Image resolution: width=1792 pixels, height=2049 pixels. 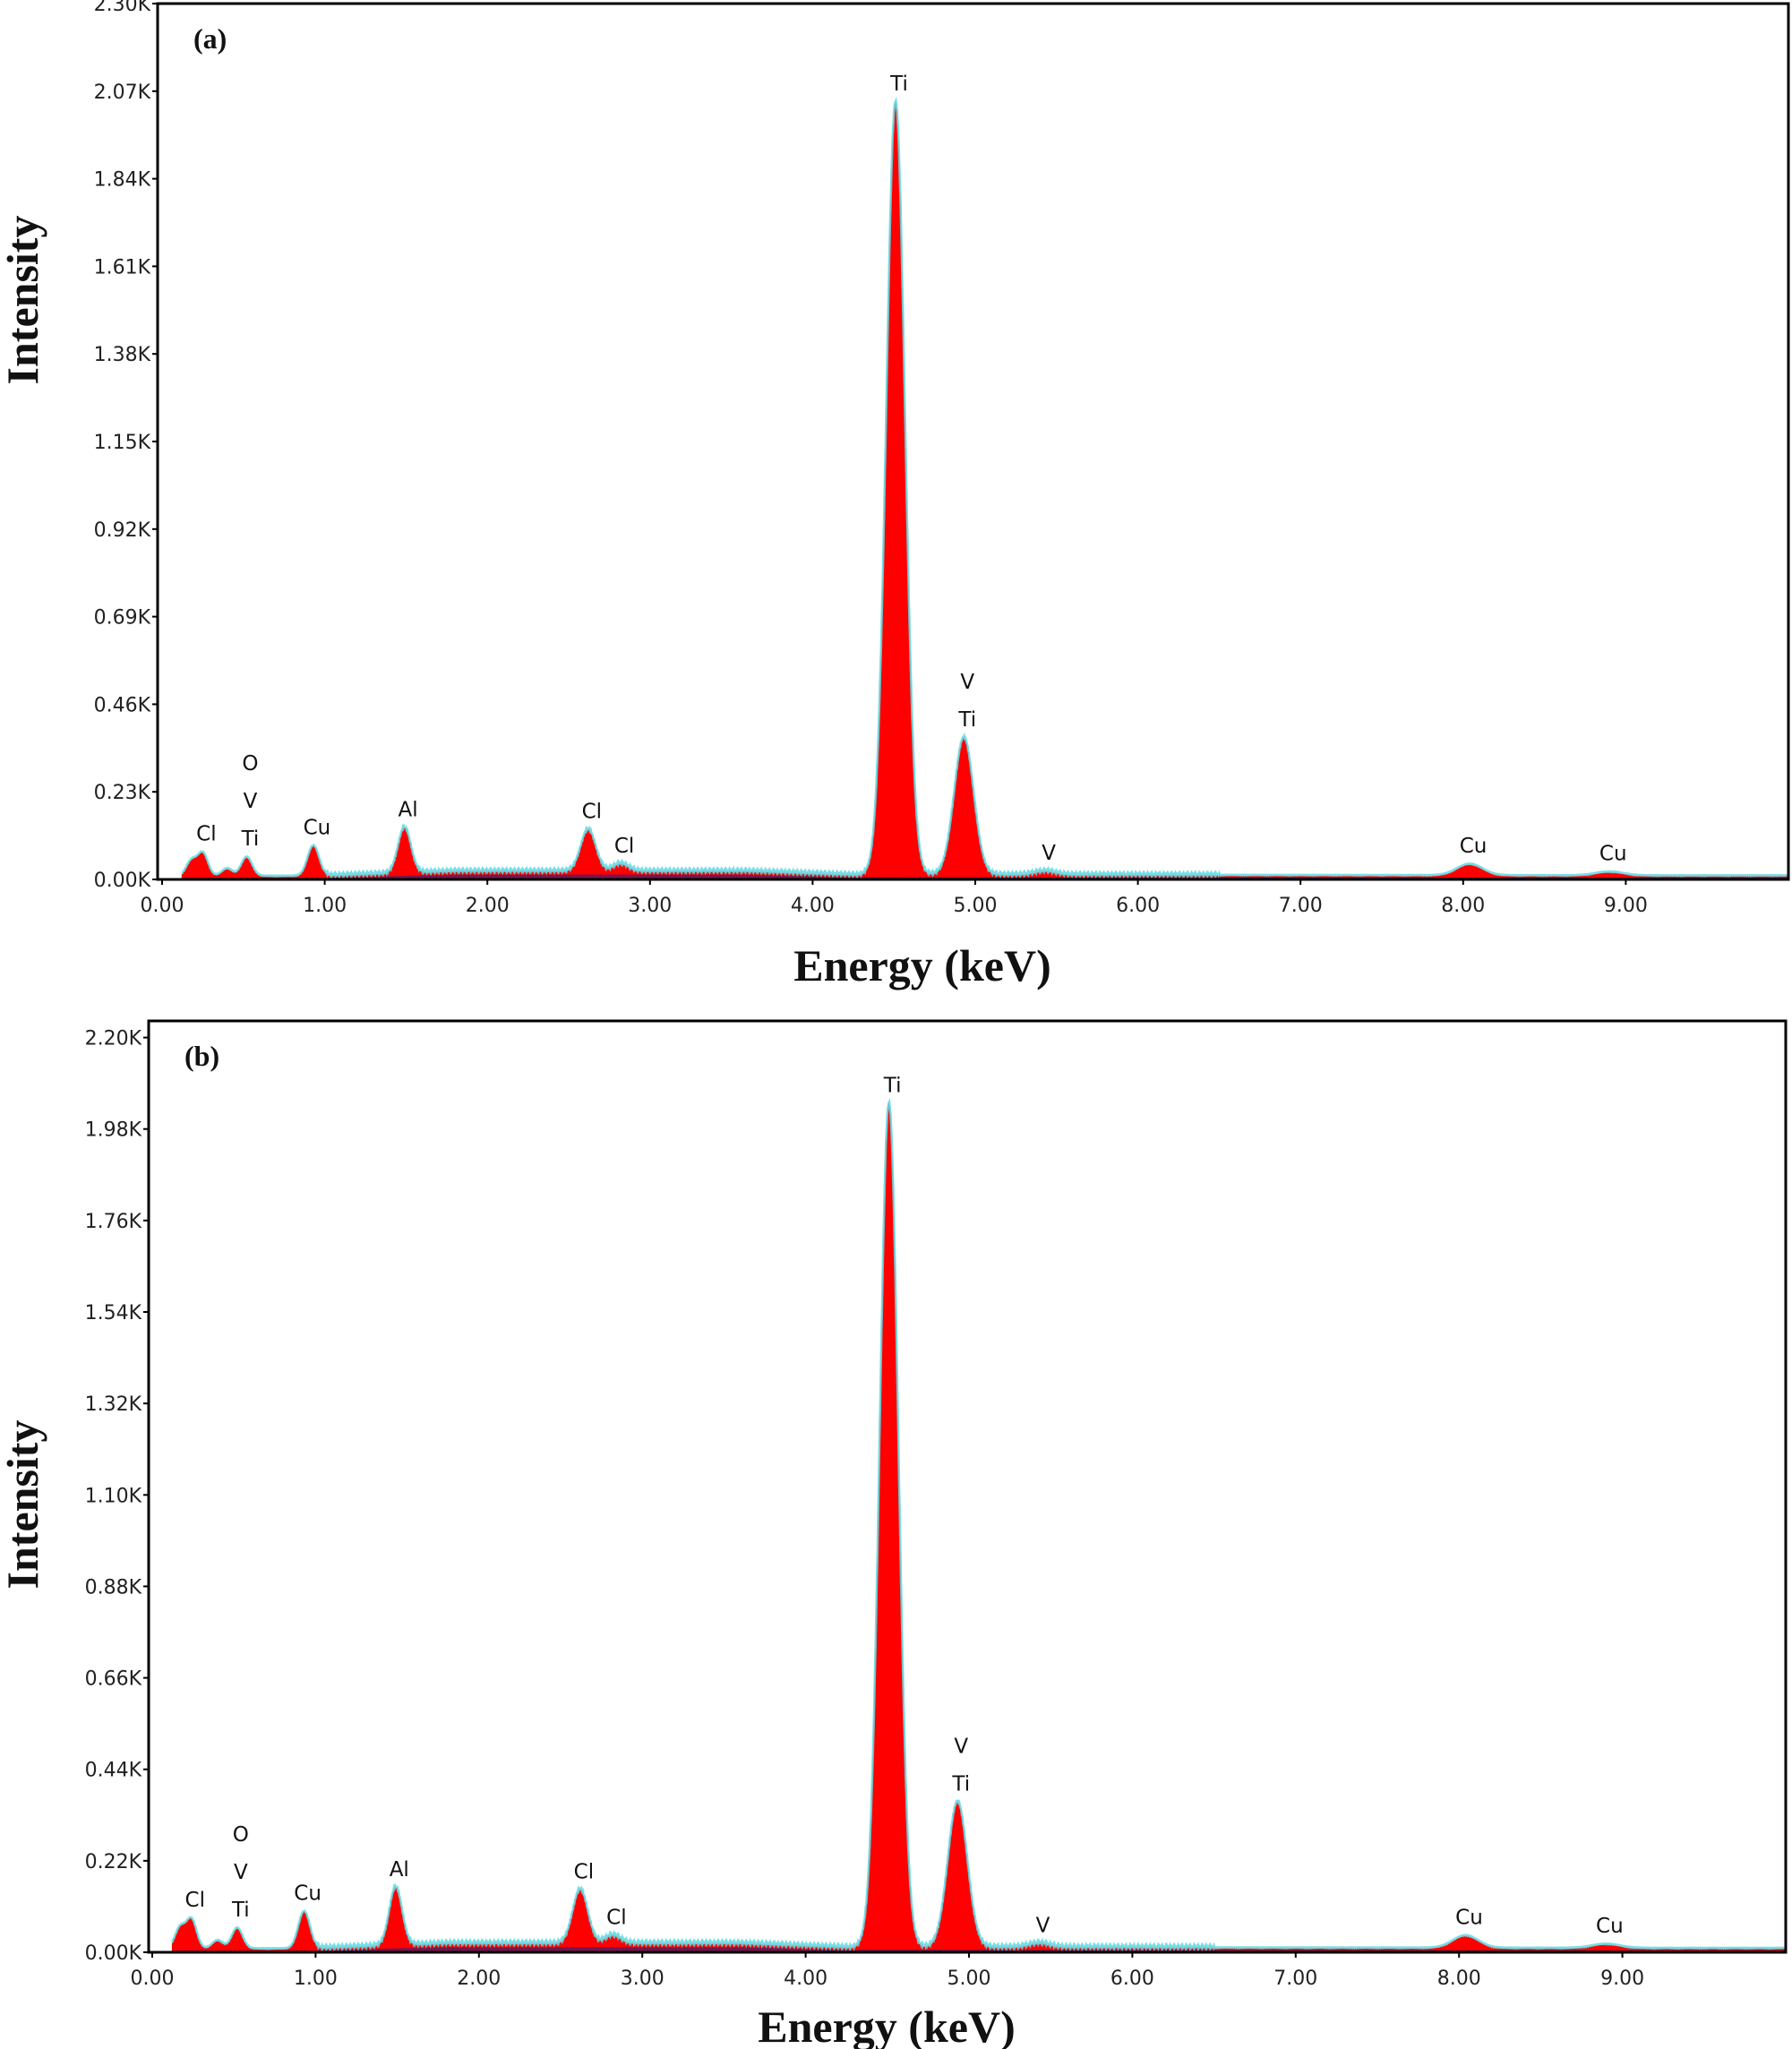 What do you see at coordinates (113, 1862) in the screenshot?
I see `y-tick-label: 0.22K` at bounding box center [113, 1862].